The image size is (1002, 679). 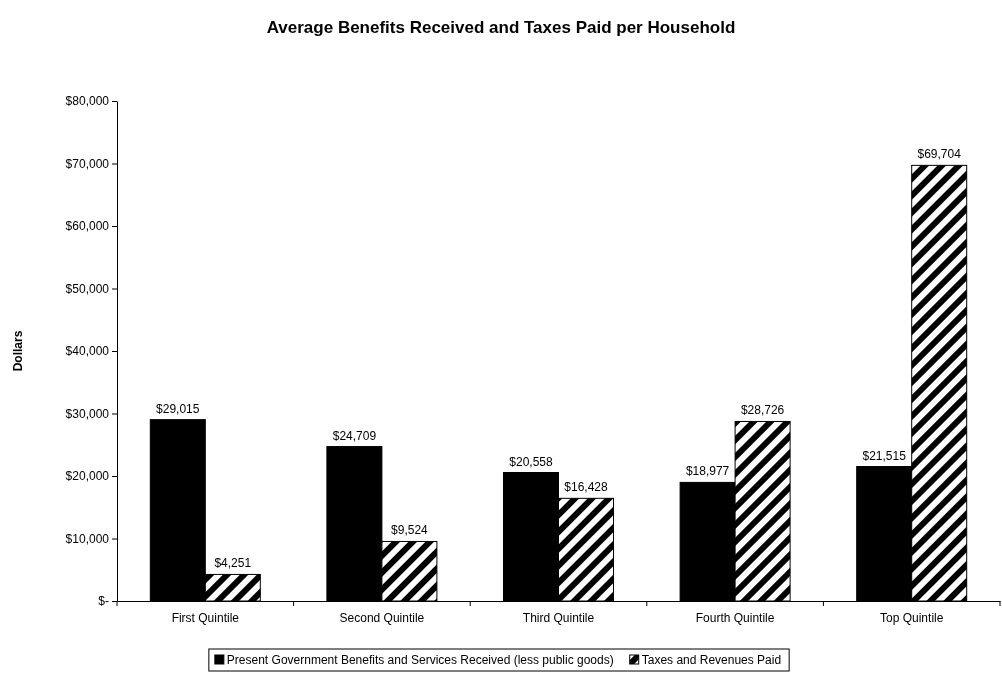 What do you see at coordinates (501, 27) in the screenshot?
I see `chart-title: Average Benefits Received and Taxes Paid per Household` at bounding box center [501, 27].